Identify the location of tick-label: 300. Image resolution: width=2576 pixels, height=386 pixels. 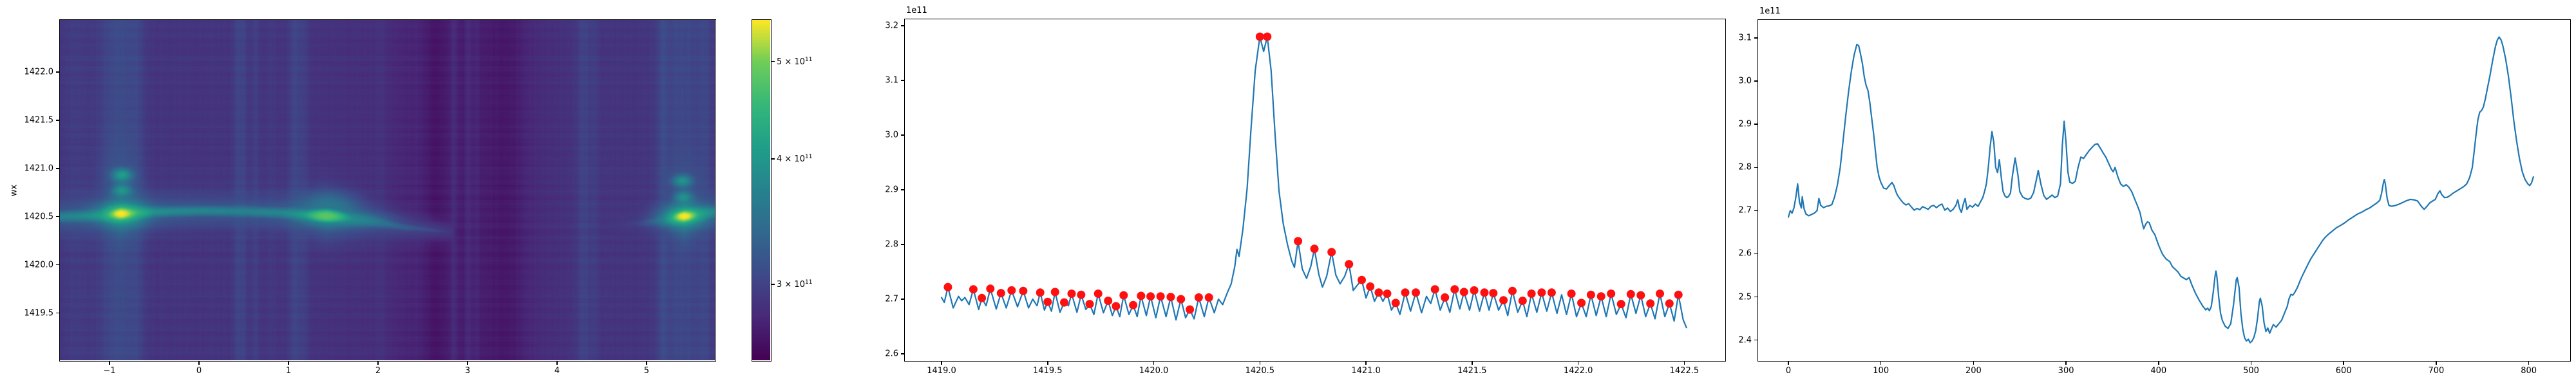
(2066, 371).